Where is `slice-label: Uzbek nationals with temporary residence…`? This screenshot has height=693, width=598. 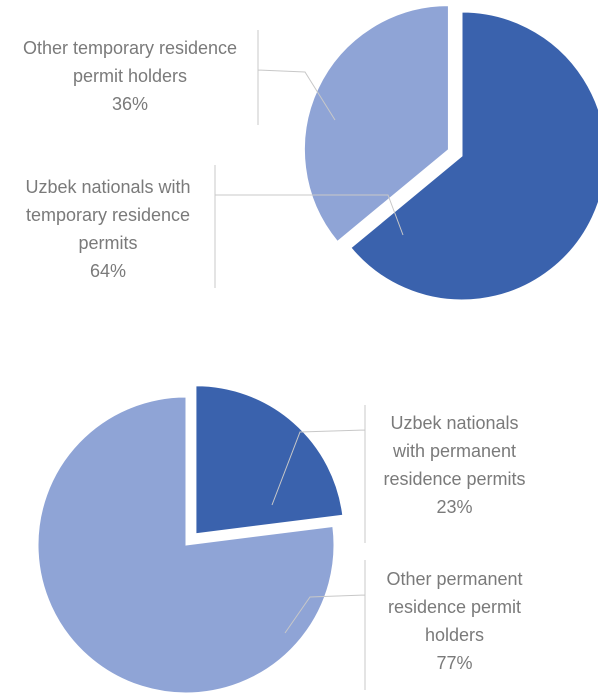
slice-label: Uzbek nationals with temporary residence… is located at coordinates (108, 229).